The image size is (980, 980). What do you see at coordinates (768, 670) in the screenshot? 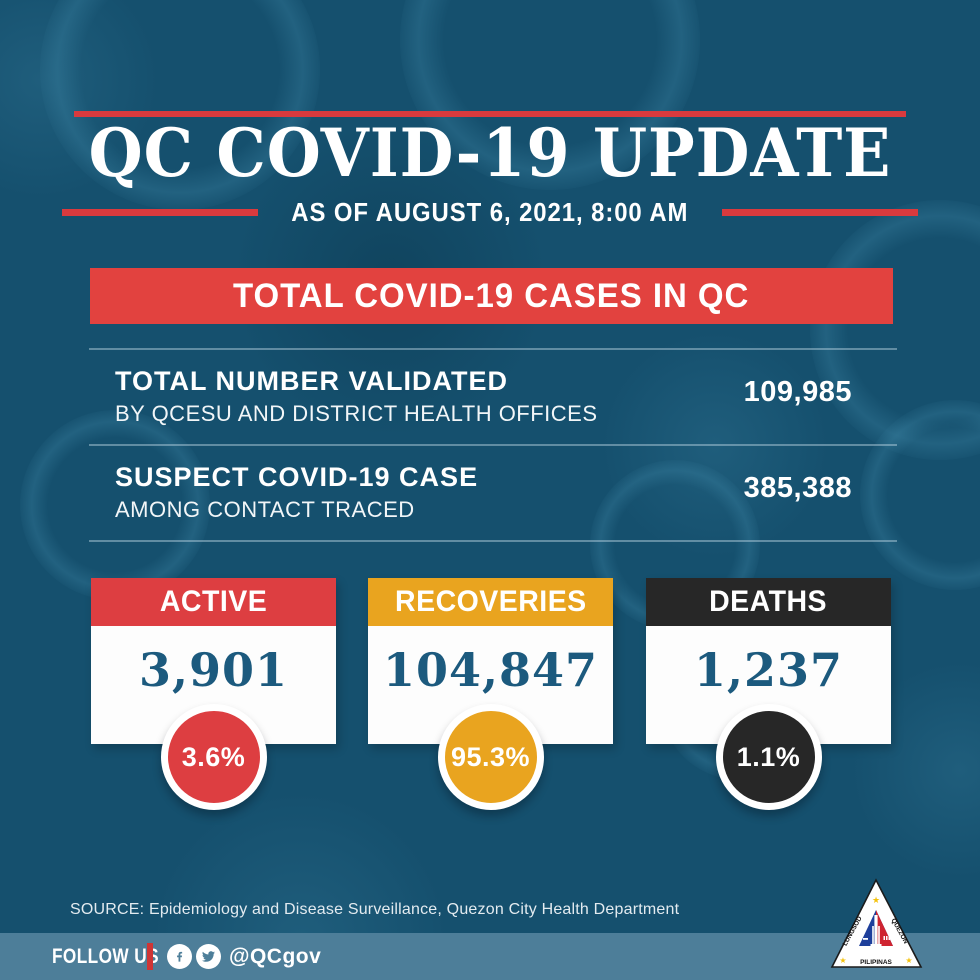
I see `card-count: 1,237` at bounding box center [768, 670].